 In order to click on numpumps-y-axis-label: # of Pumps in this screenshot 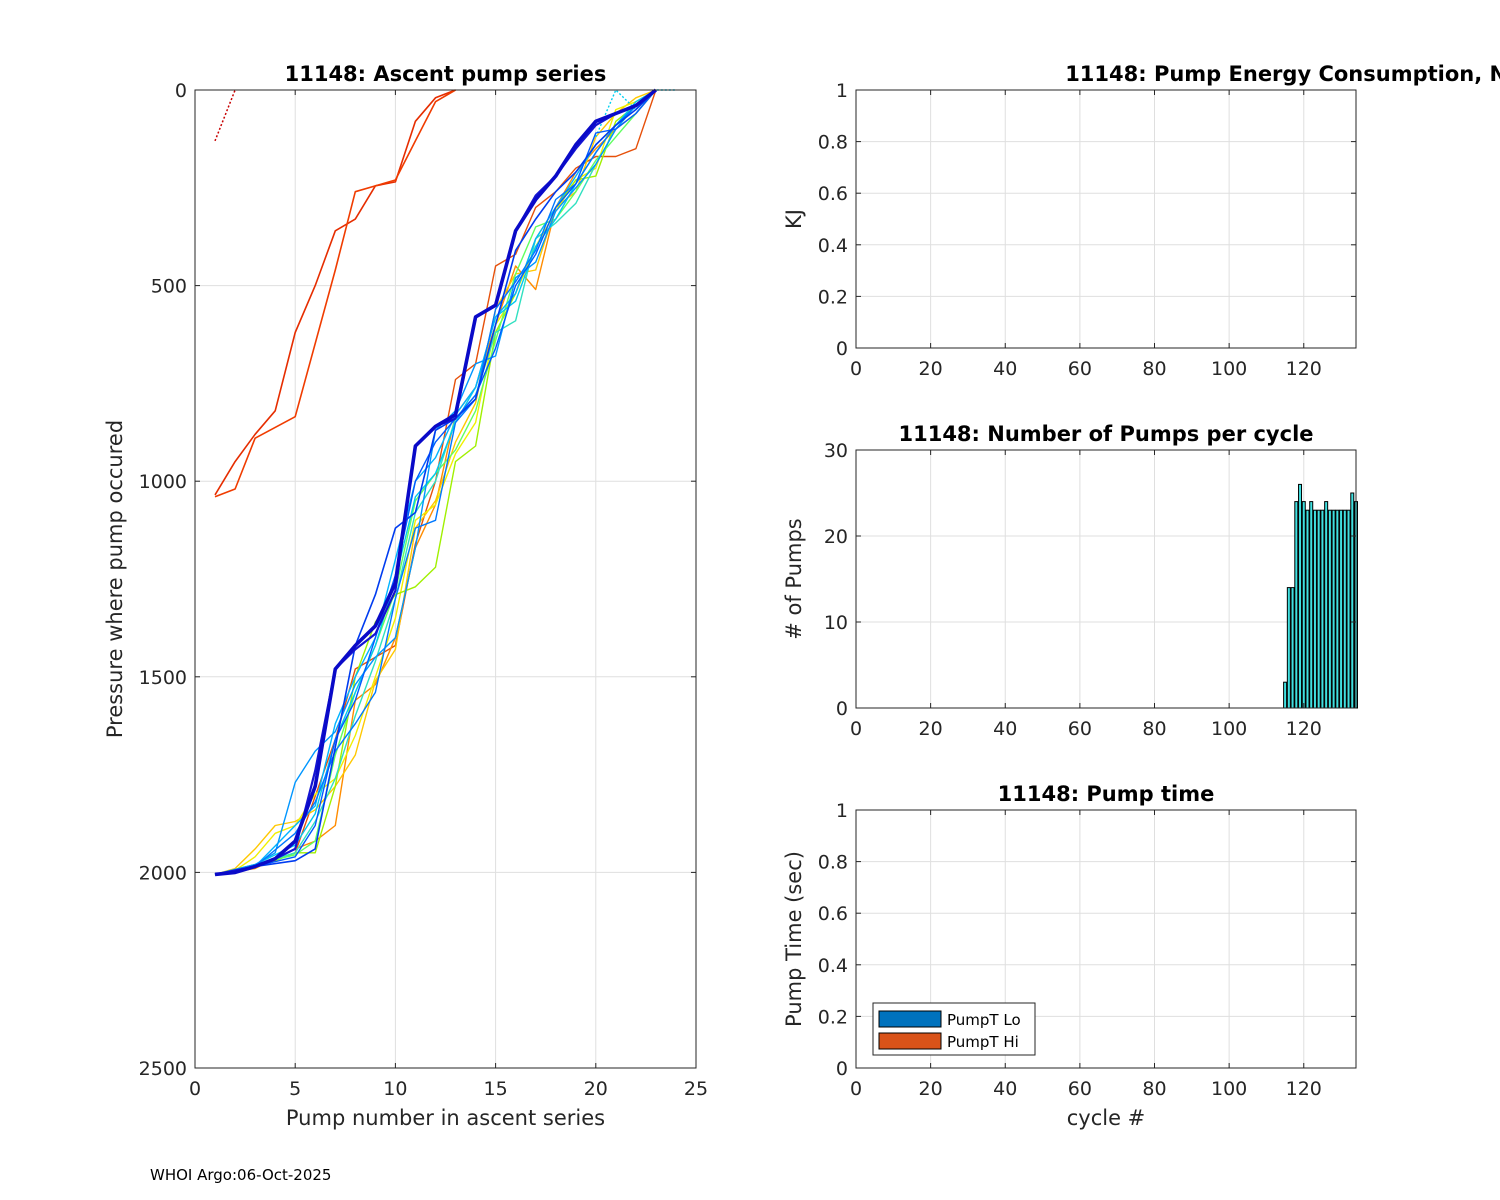, I will do `click(794, 579)`.